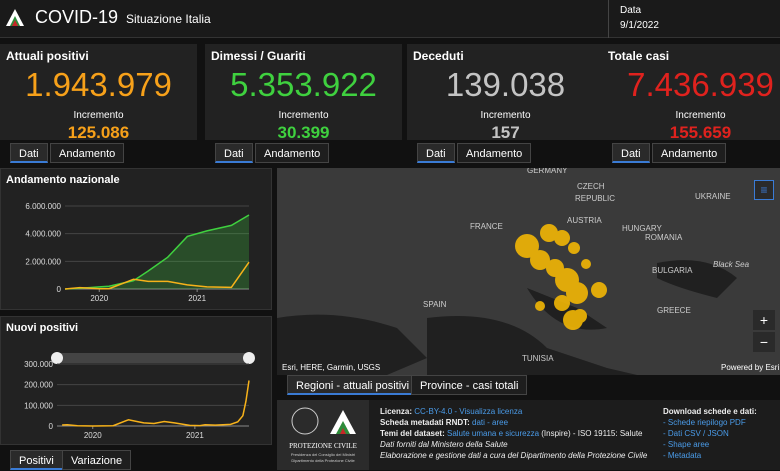 The image size is (780, 471). I want to click on zoom-out: −, so click(764, 342).